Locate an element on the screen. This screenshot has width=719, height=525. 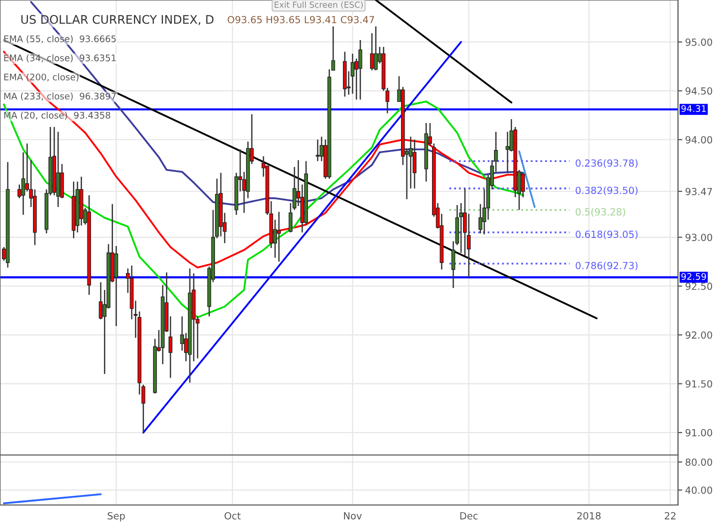
annotation: MA (233, close) 96.3897 is located at coordinates (60, 96).